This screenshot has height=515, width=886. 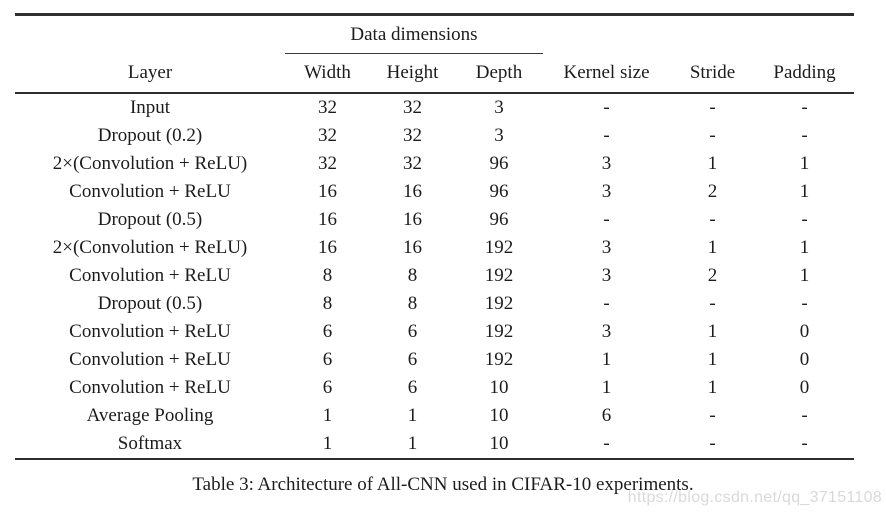 What do you see at coordinates (434, 416) in the screenshot?
I see `table-row: Average Pooling 1 1 10 6 - -` at bounding box center [434, 416].